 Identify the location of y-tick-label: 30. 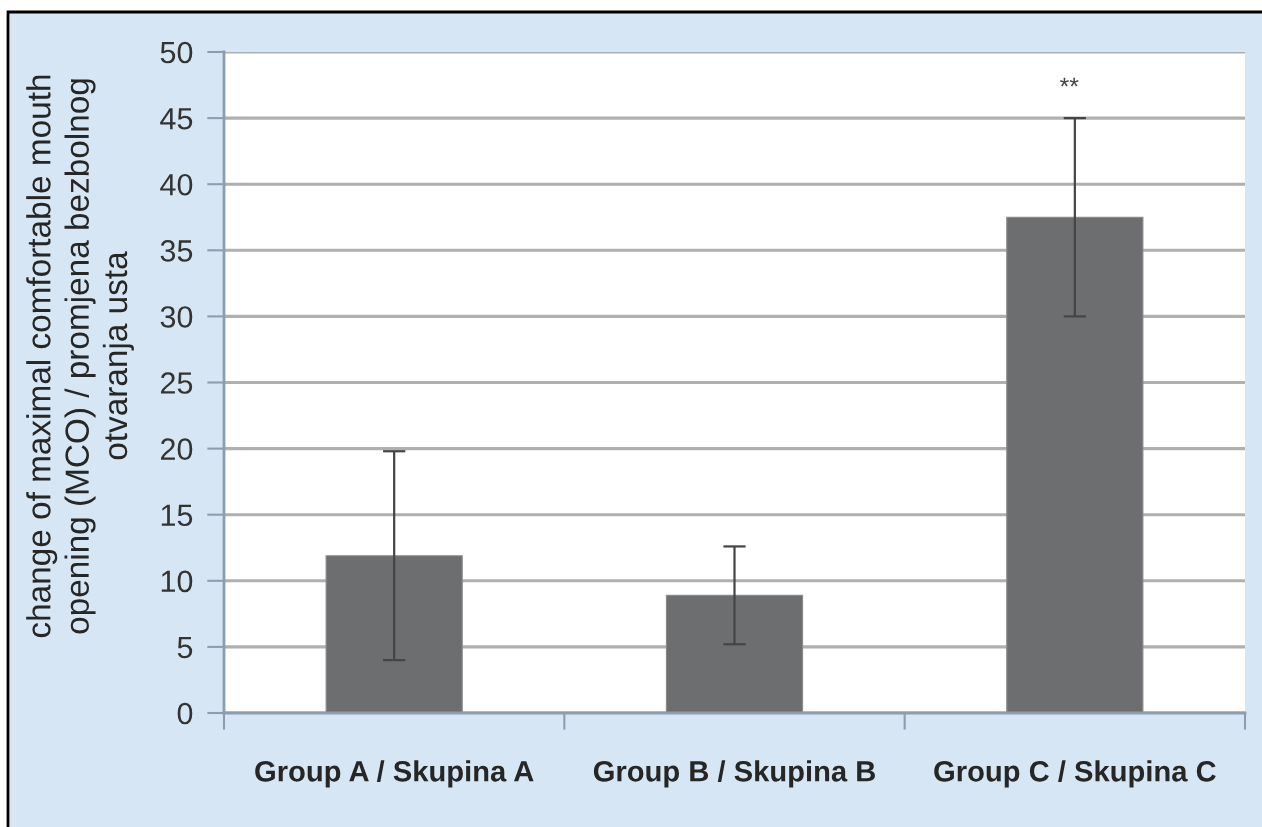
(176, 317).